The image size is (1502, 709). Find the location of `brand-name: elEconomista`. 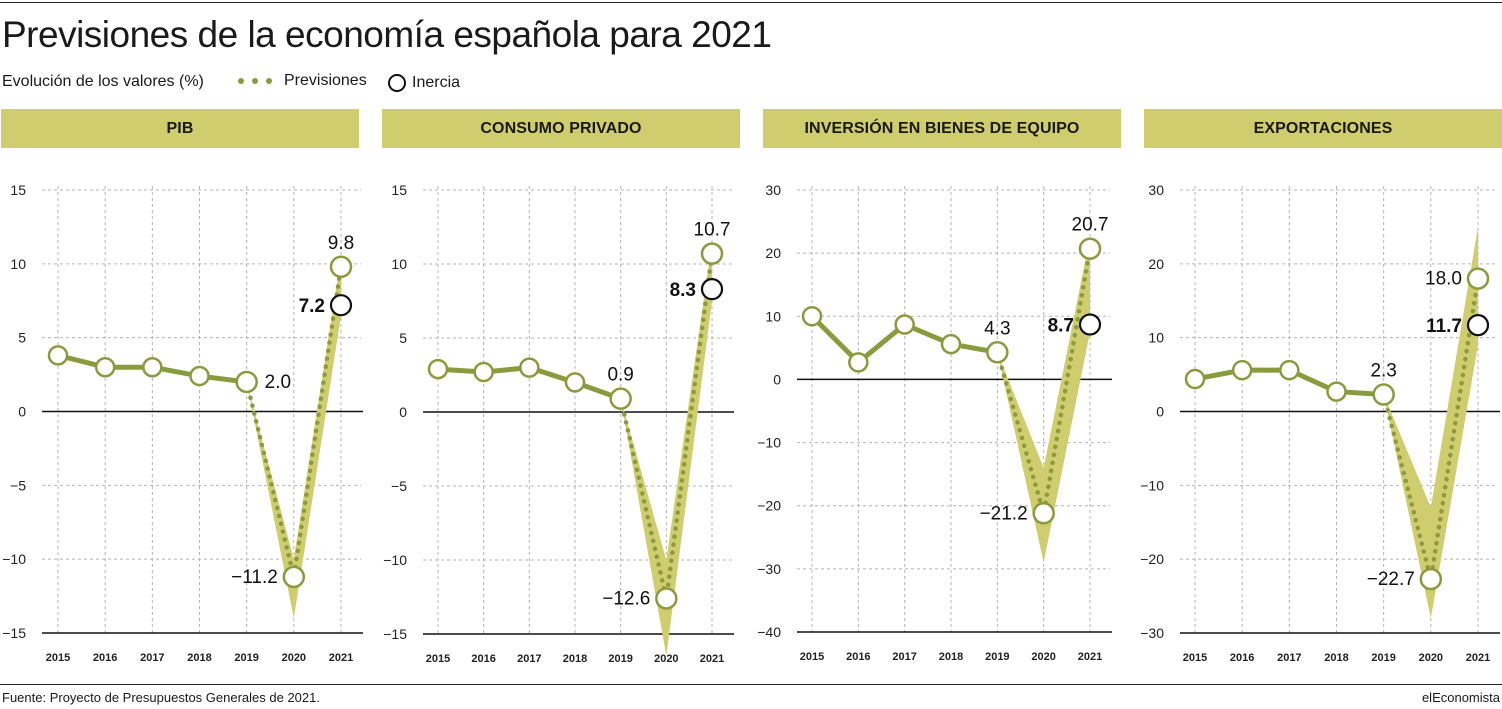

brand-name: elEconomista is located at coordinates (1460, 697).